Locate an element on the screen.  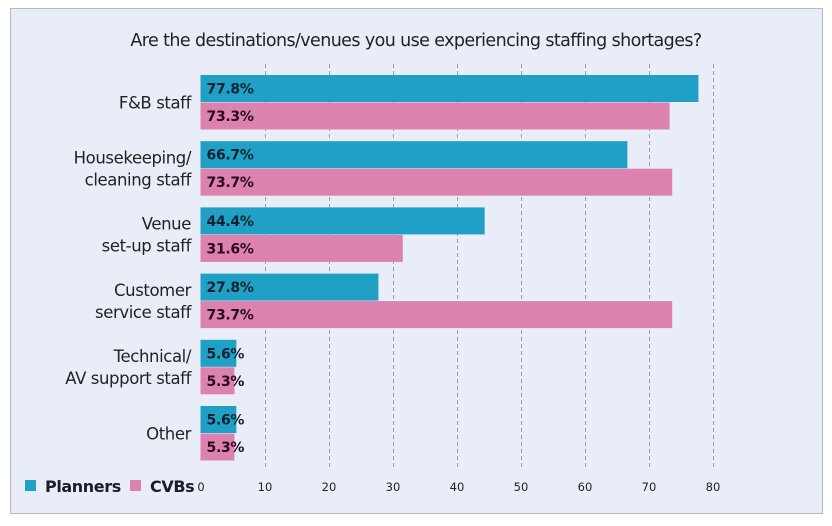
value-label-planners: 77.8% is located at coordinates (230, 90).